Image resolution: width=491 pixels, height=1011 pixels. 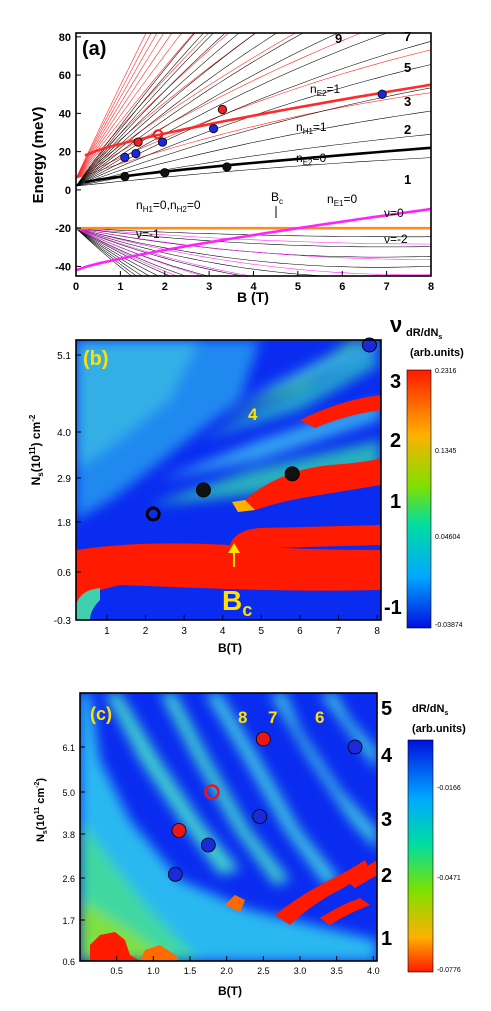 What do you see at coordinates (407, 67) in the screenshot?
I see `level-label-5: 5` at bounding box center [407, 67].